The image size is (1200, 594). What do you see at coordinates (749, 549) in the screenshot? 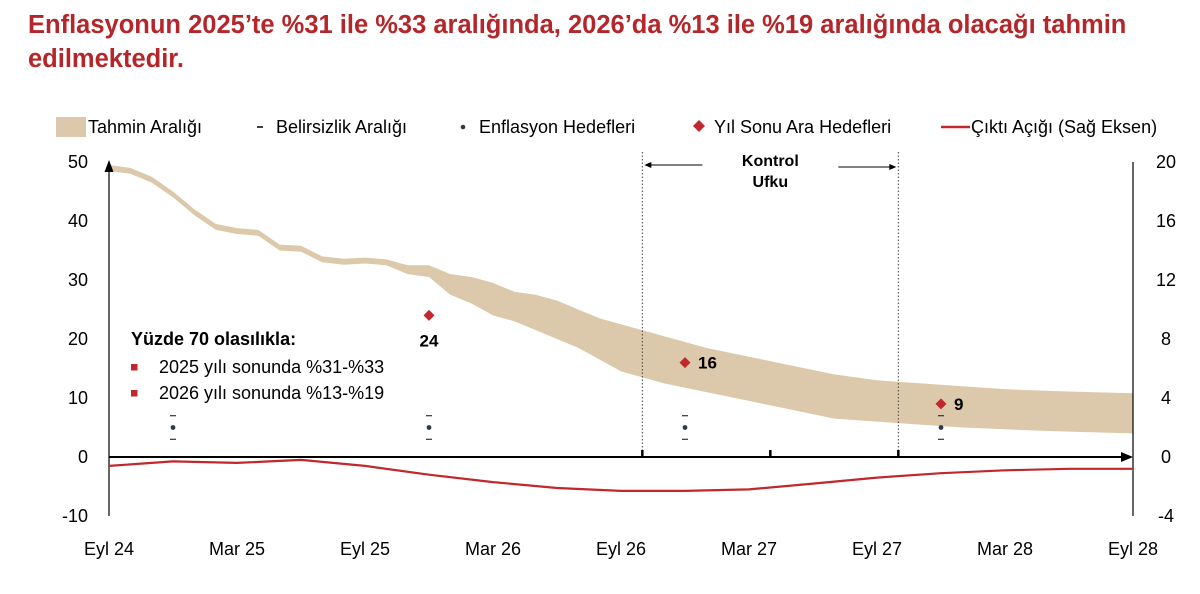
I see `x-tick-label: Mar 27` at bounding box center [749, 549].